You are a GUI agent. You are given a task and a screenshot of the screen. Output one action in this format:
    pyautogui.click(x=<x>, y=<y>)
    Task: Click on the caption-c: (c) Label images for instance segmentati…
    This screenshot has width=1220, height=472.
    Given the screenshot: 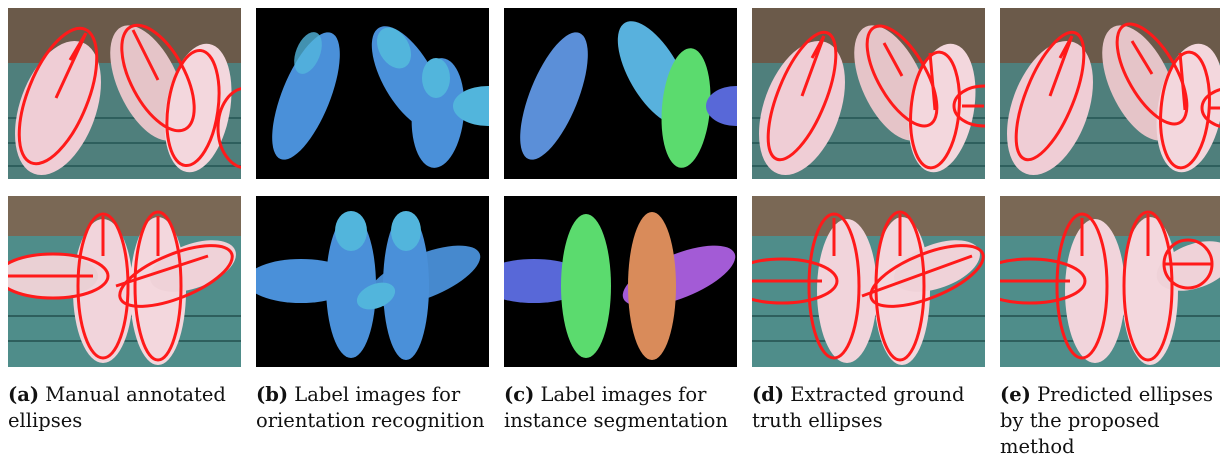 What is the action you would take?
    pyautogui.click(x=624, y=408)
    